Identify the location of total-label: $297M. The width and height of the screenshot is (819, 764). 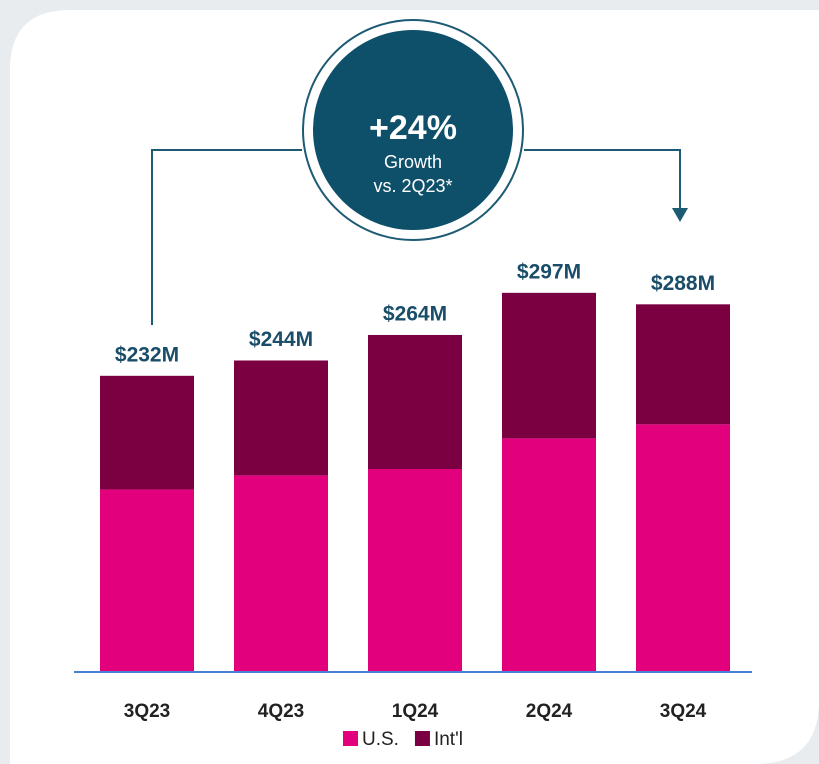
(549, 271).